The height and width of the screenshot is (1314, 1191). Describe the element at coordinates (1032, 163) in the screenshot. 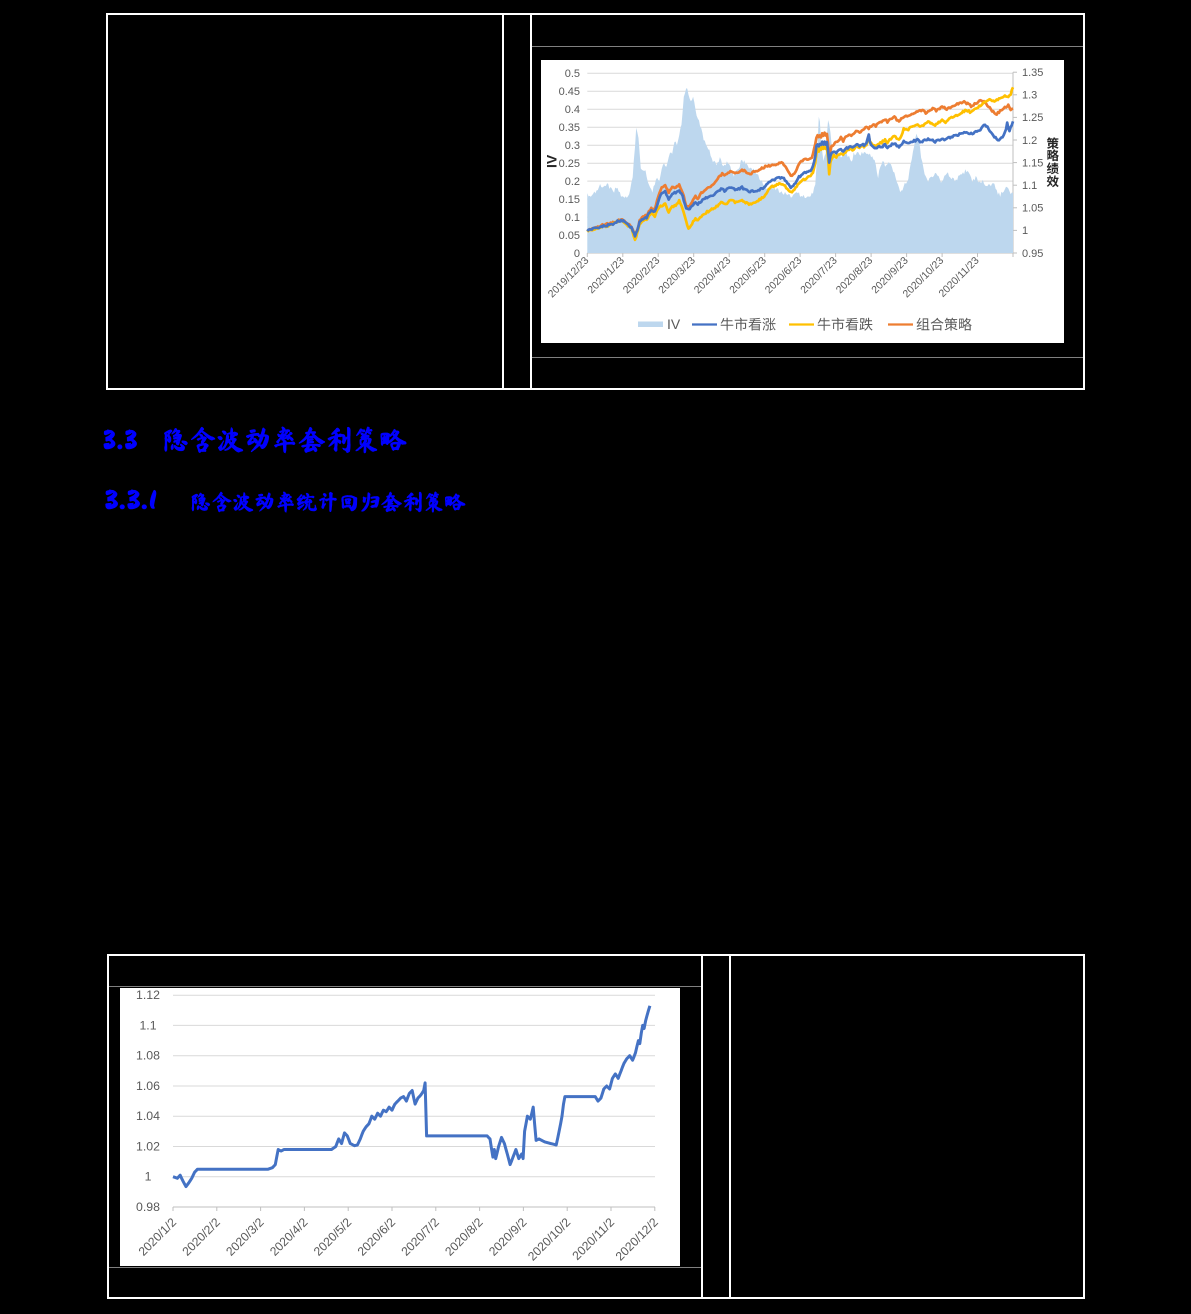

I see `svg-text: 1.15` at that location.